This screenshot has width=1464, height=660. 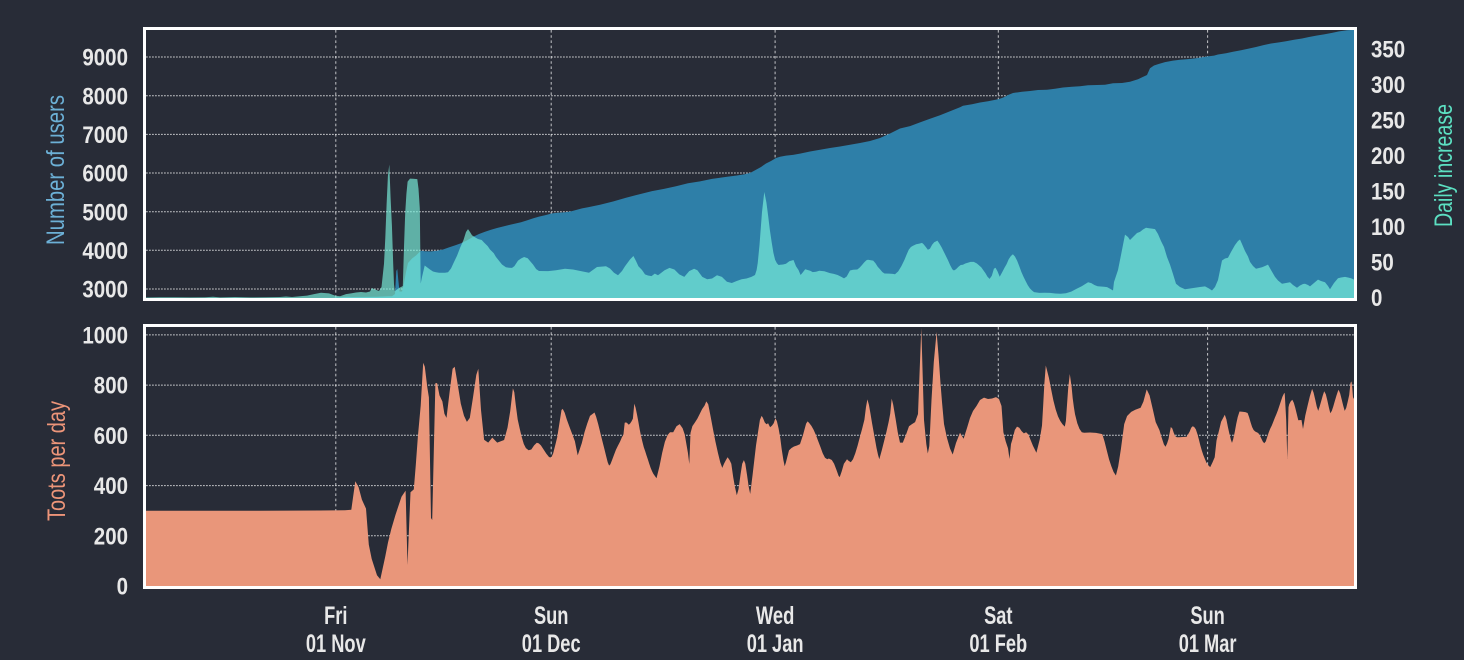 What do you see at coordinates (105, 96) in the screenshot?
I see `svg-text: 8000` at bounding box center [105, 96].